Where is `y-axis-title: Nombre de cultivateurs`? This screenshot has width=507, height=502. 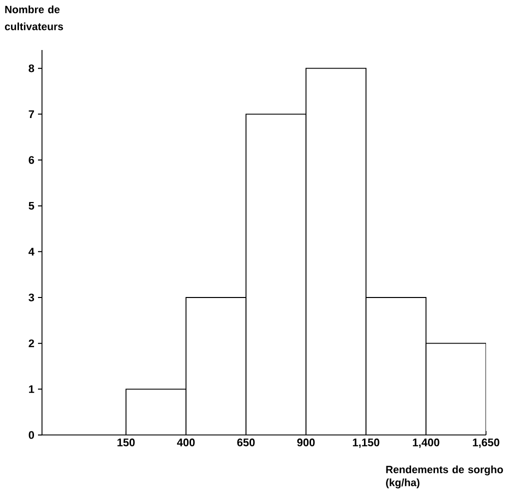 y-axis-title: Nombre de cultivateurs is located at coordinates (34, 18).